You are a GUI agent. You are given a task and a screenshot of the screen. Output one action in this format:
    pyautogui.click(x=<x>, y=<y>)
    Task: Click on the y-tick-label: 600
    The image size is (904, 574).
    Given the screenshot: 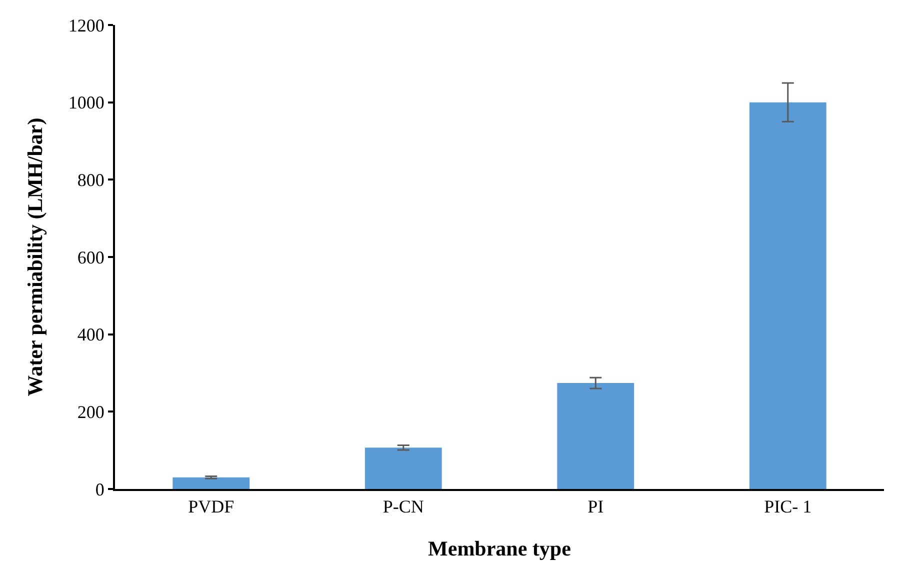 What is the action you would take?
    pyautogui.click(x=90, y=257)
    